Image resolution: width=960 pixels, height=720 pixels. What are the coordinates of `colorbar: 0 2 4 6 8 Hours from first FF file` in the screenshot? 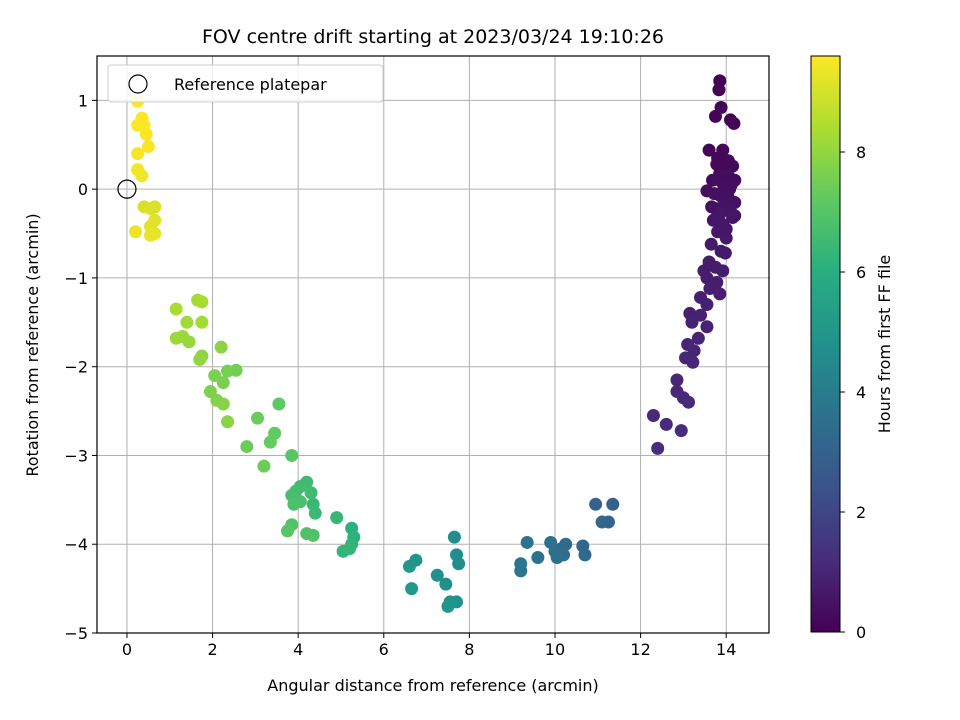 It's located at (852, 348).